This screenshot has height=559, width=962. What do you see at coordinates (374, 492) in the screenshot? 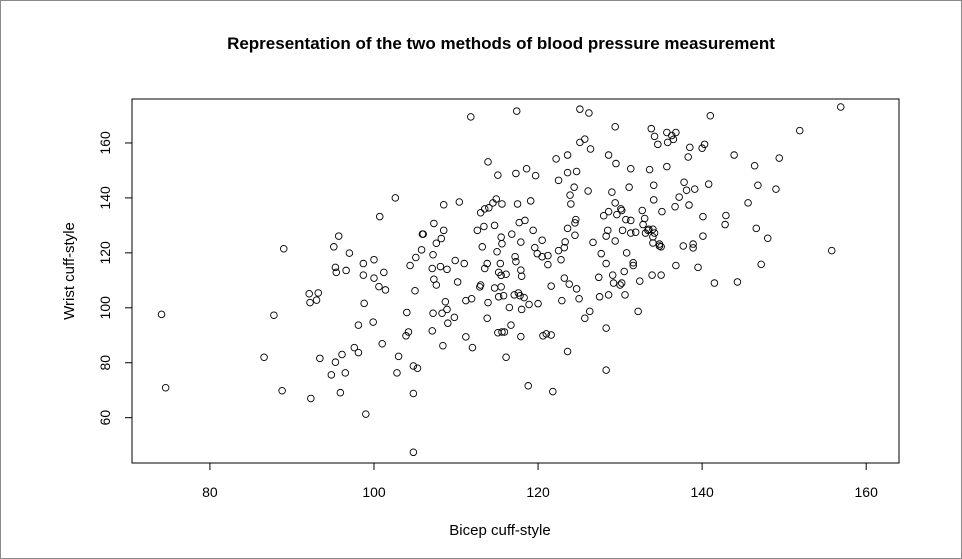
I see `x-tick-label: 100` at bounding box center [374, 492].